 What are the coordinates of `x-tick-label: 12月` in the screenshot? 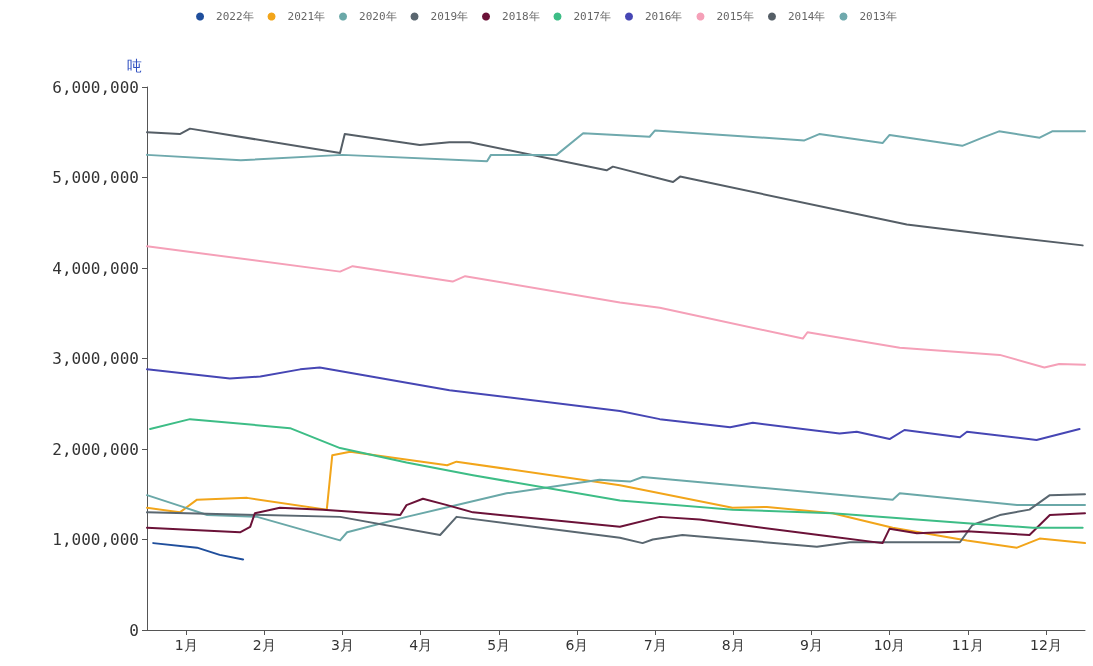 It's located at (1046, 645).